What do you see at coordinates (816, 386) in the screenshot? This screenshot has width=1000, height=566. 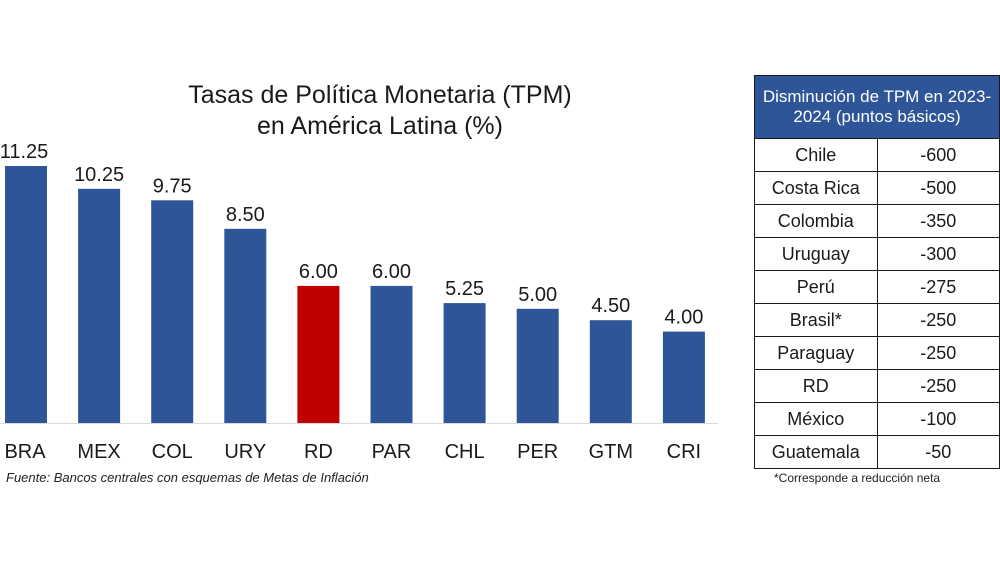 I see `table-cell-country: RD` at bounding box center [816, 386].